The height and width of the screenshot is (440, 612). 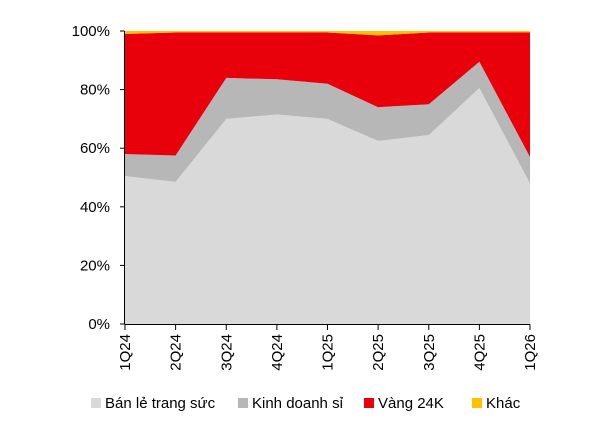 I want to click on legend-label: Bán lẻ trang sức, so click(x=160, y=403).